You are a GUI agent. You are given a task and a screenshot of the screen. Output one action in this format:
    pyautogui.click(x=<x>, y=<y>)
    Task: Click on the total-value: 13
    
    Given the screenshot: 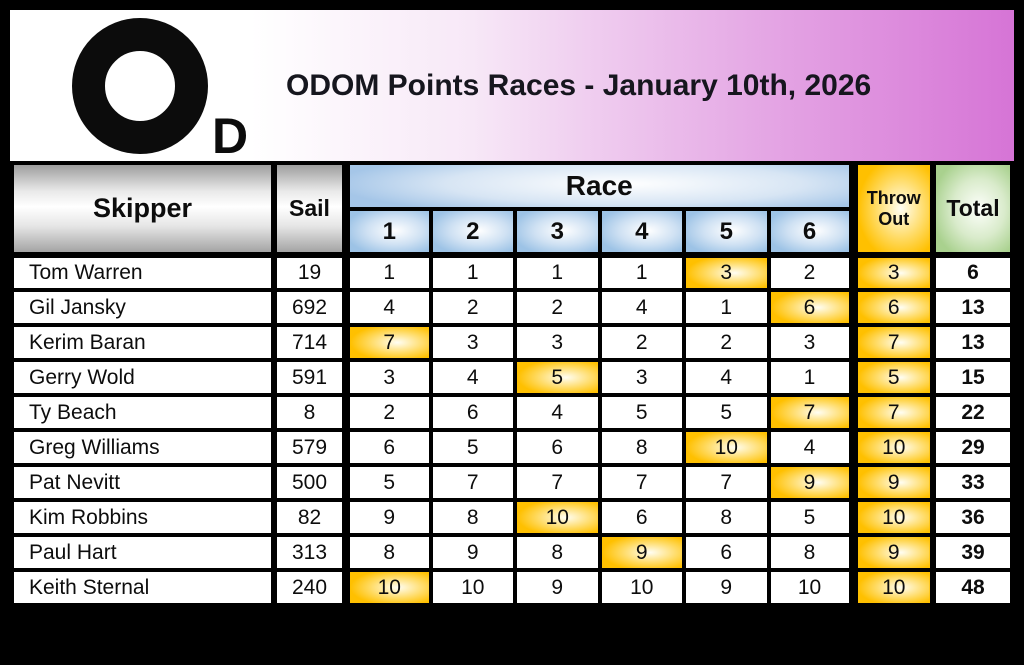 What is the action you would take?
    pyautogui.click(x=972, y=307)
    